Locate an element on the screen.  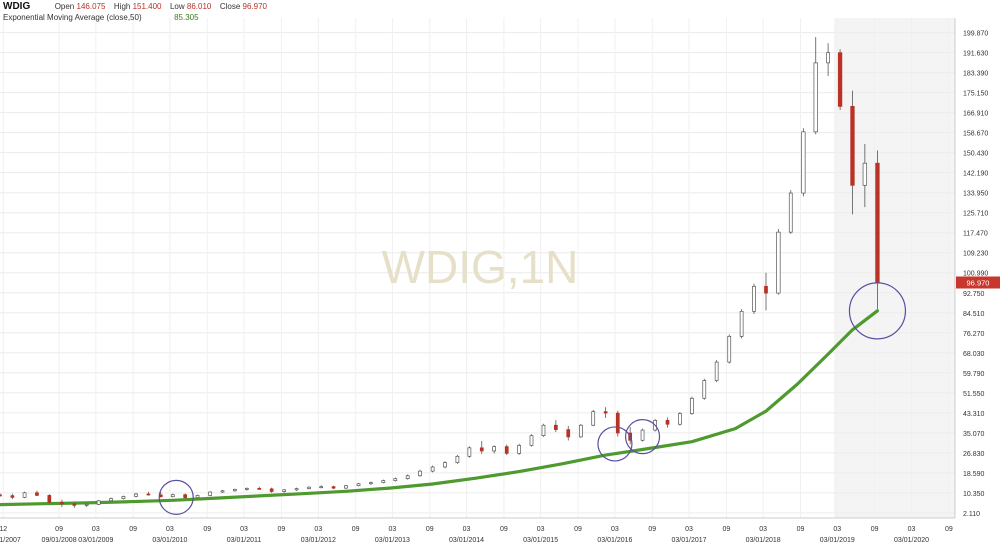
y-tick-label: 26.830 is located at coordinates (974, 454).